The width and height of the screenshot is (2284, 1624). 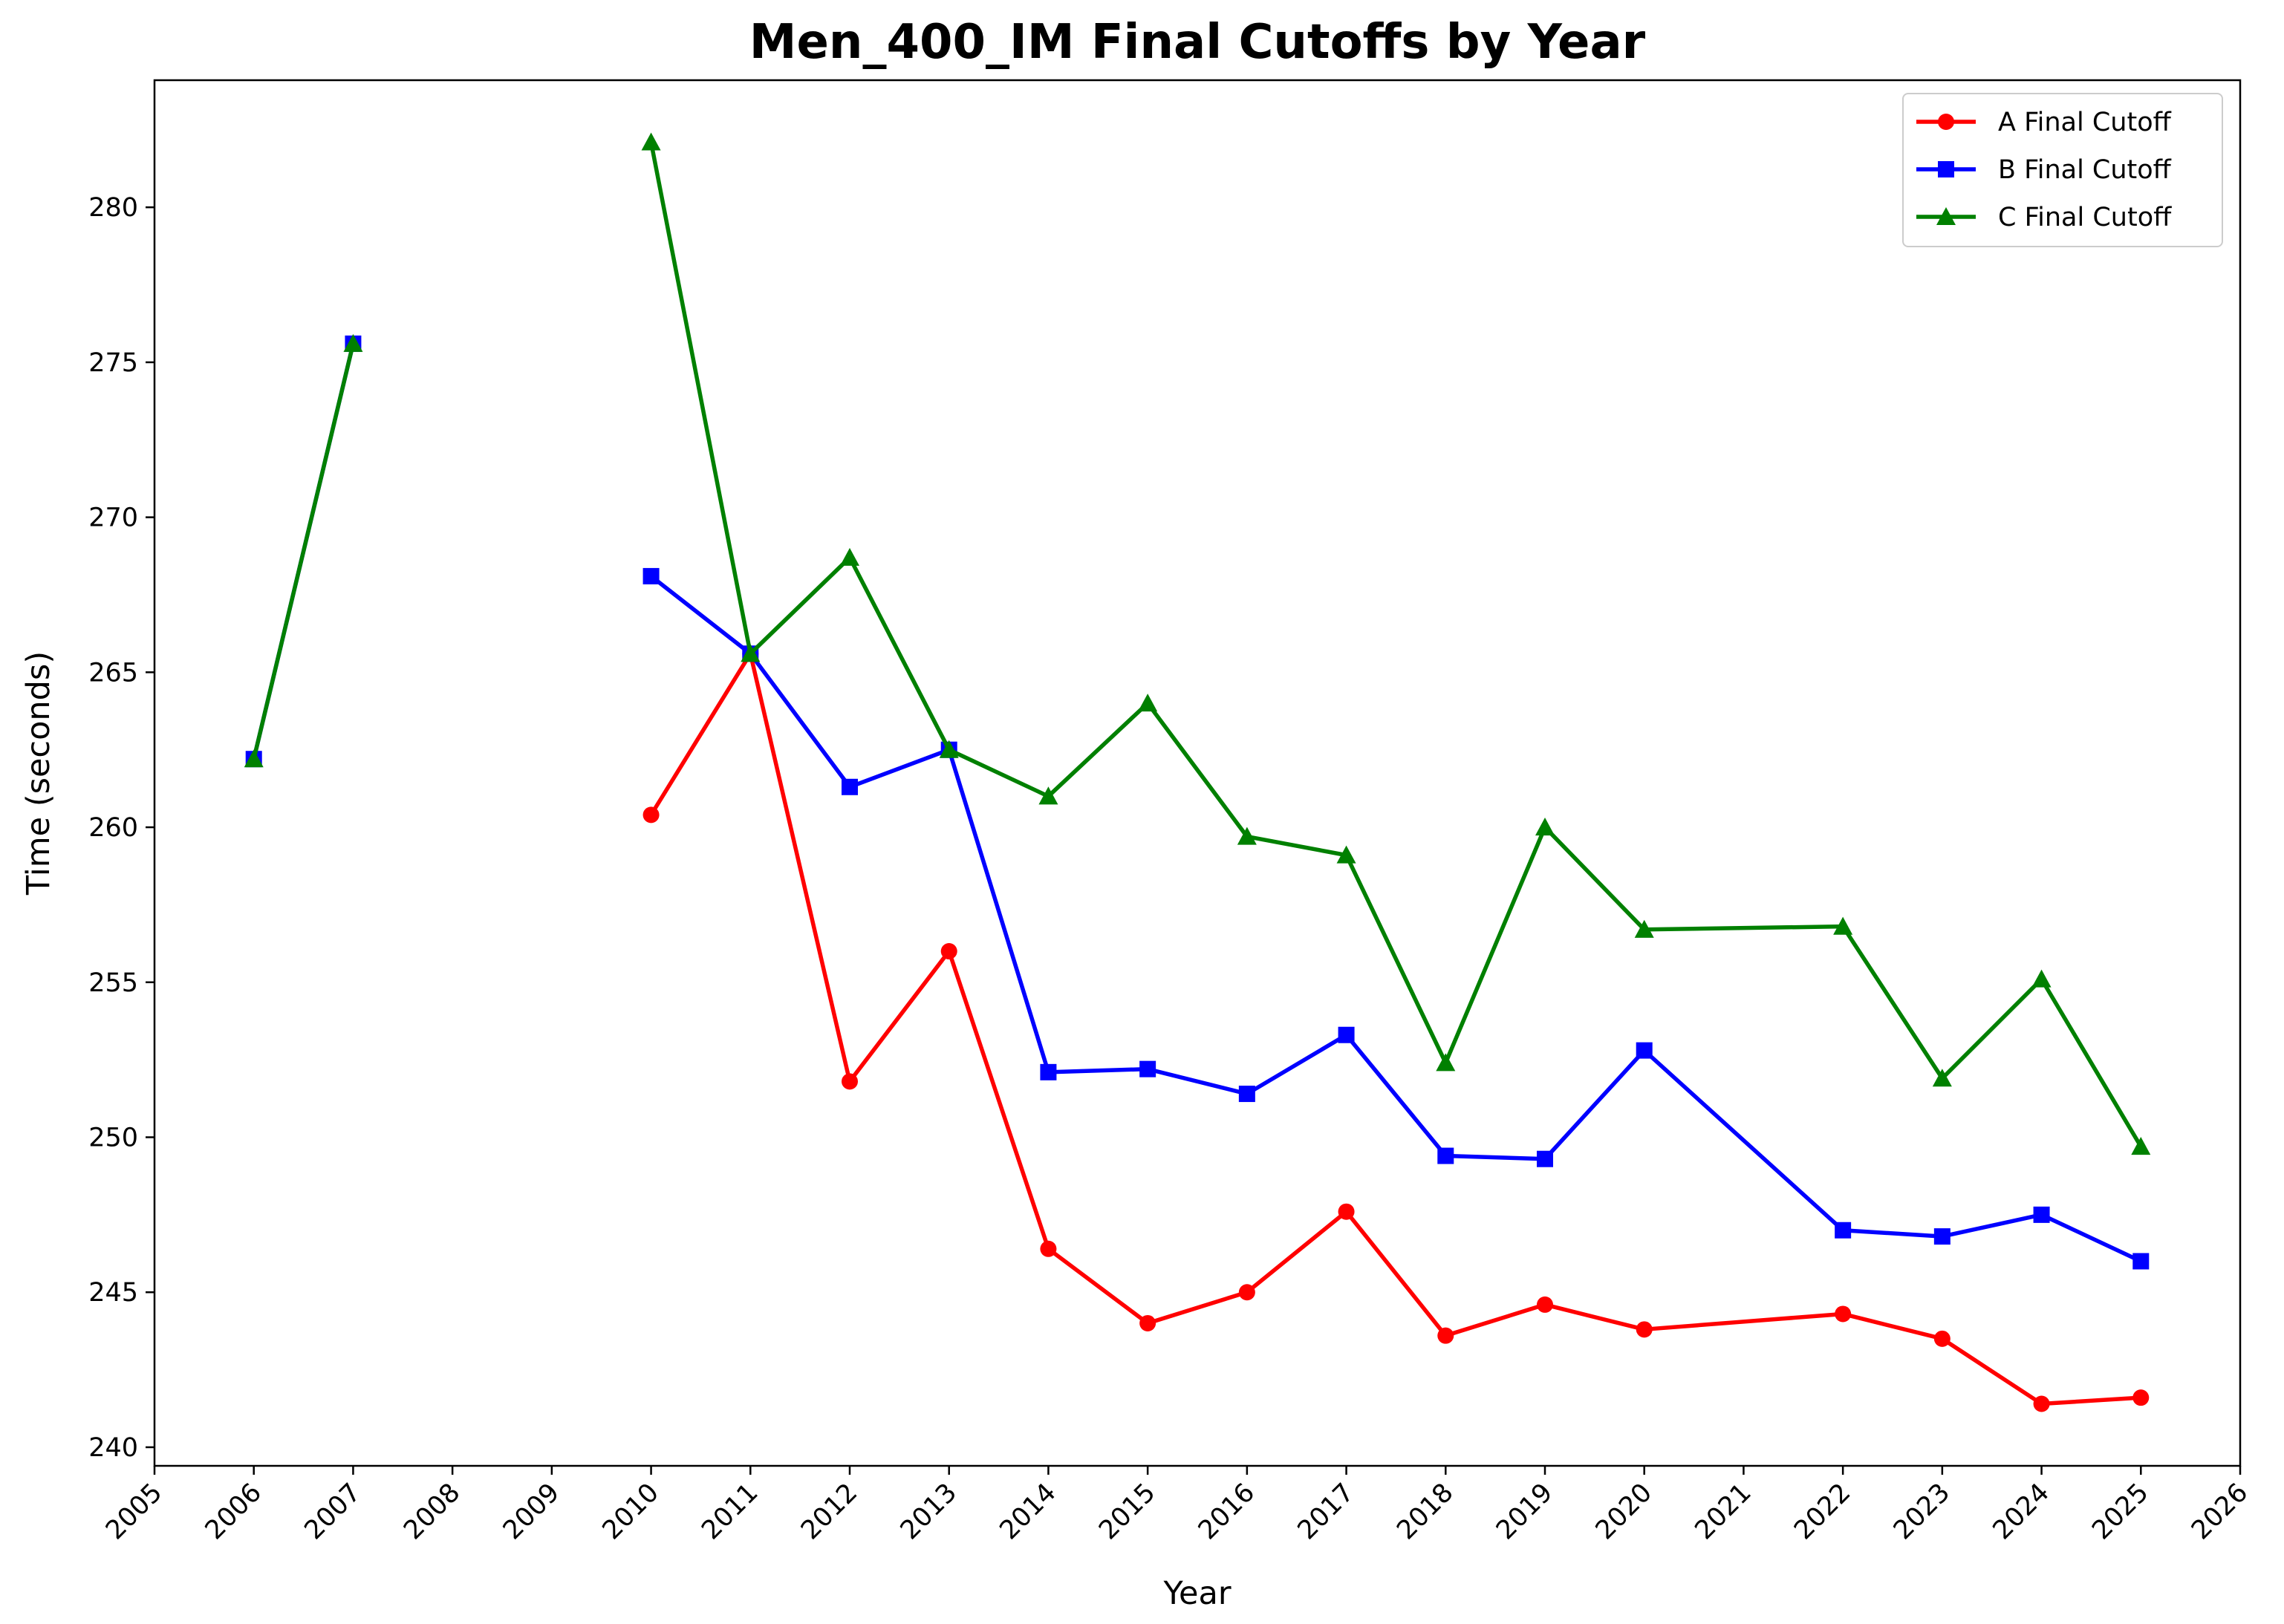 I want to click on legend-item: C Final Cutoff, so click(x=2044, y=218).